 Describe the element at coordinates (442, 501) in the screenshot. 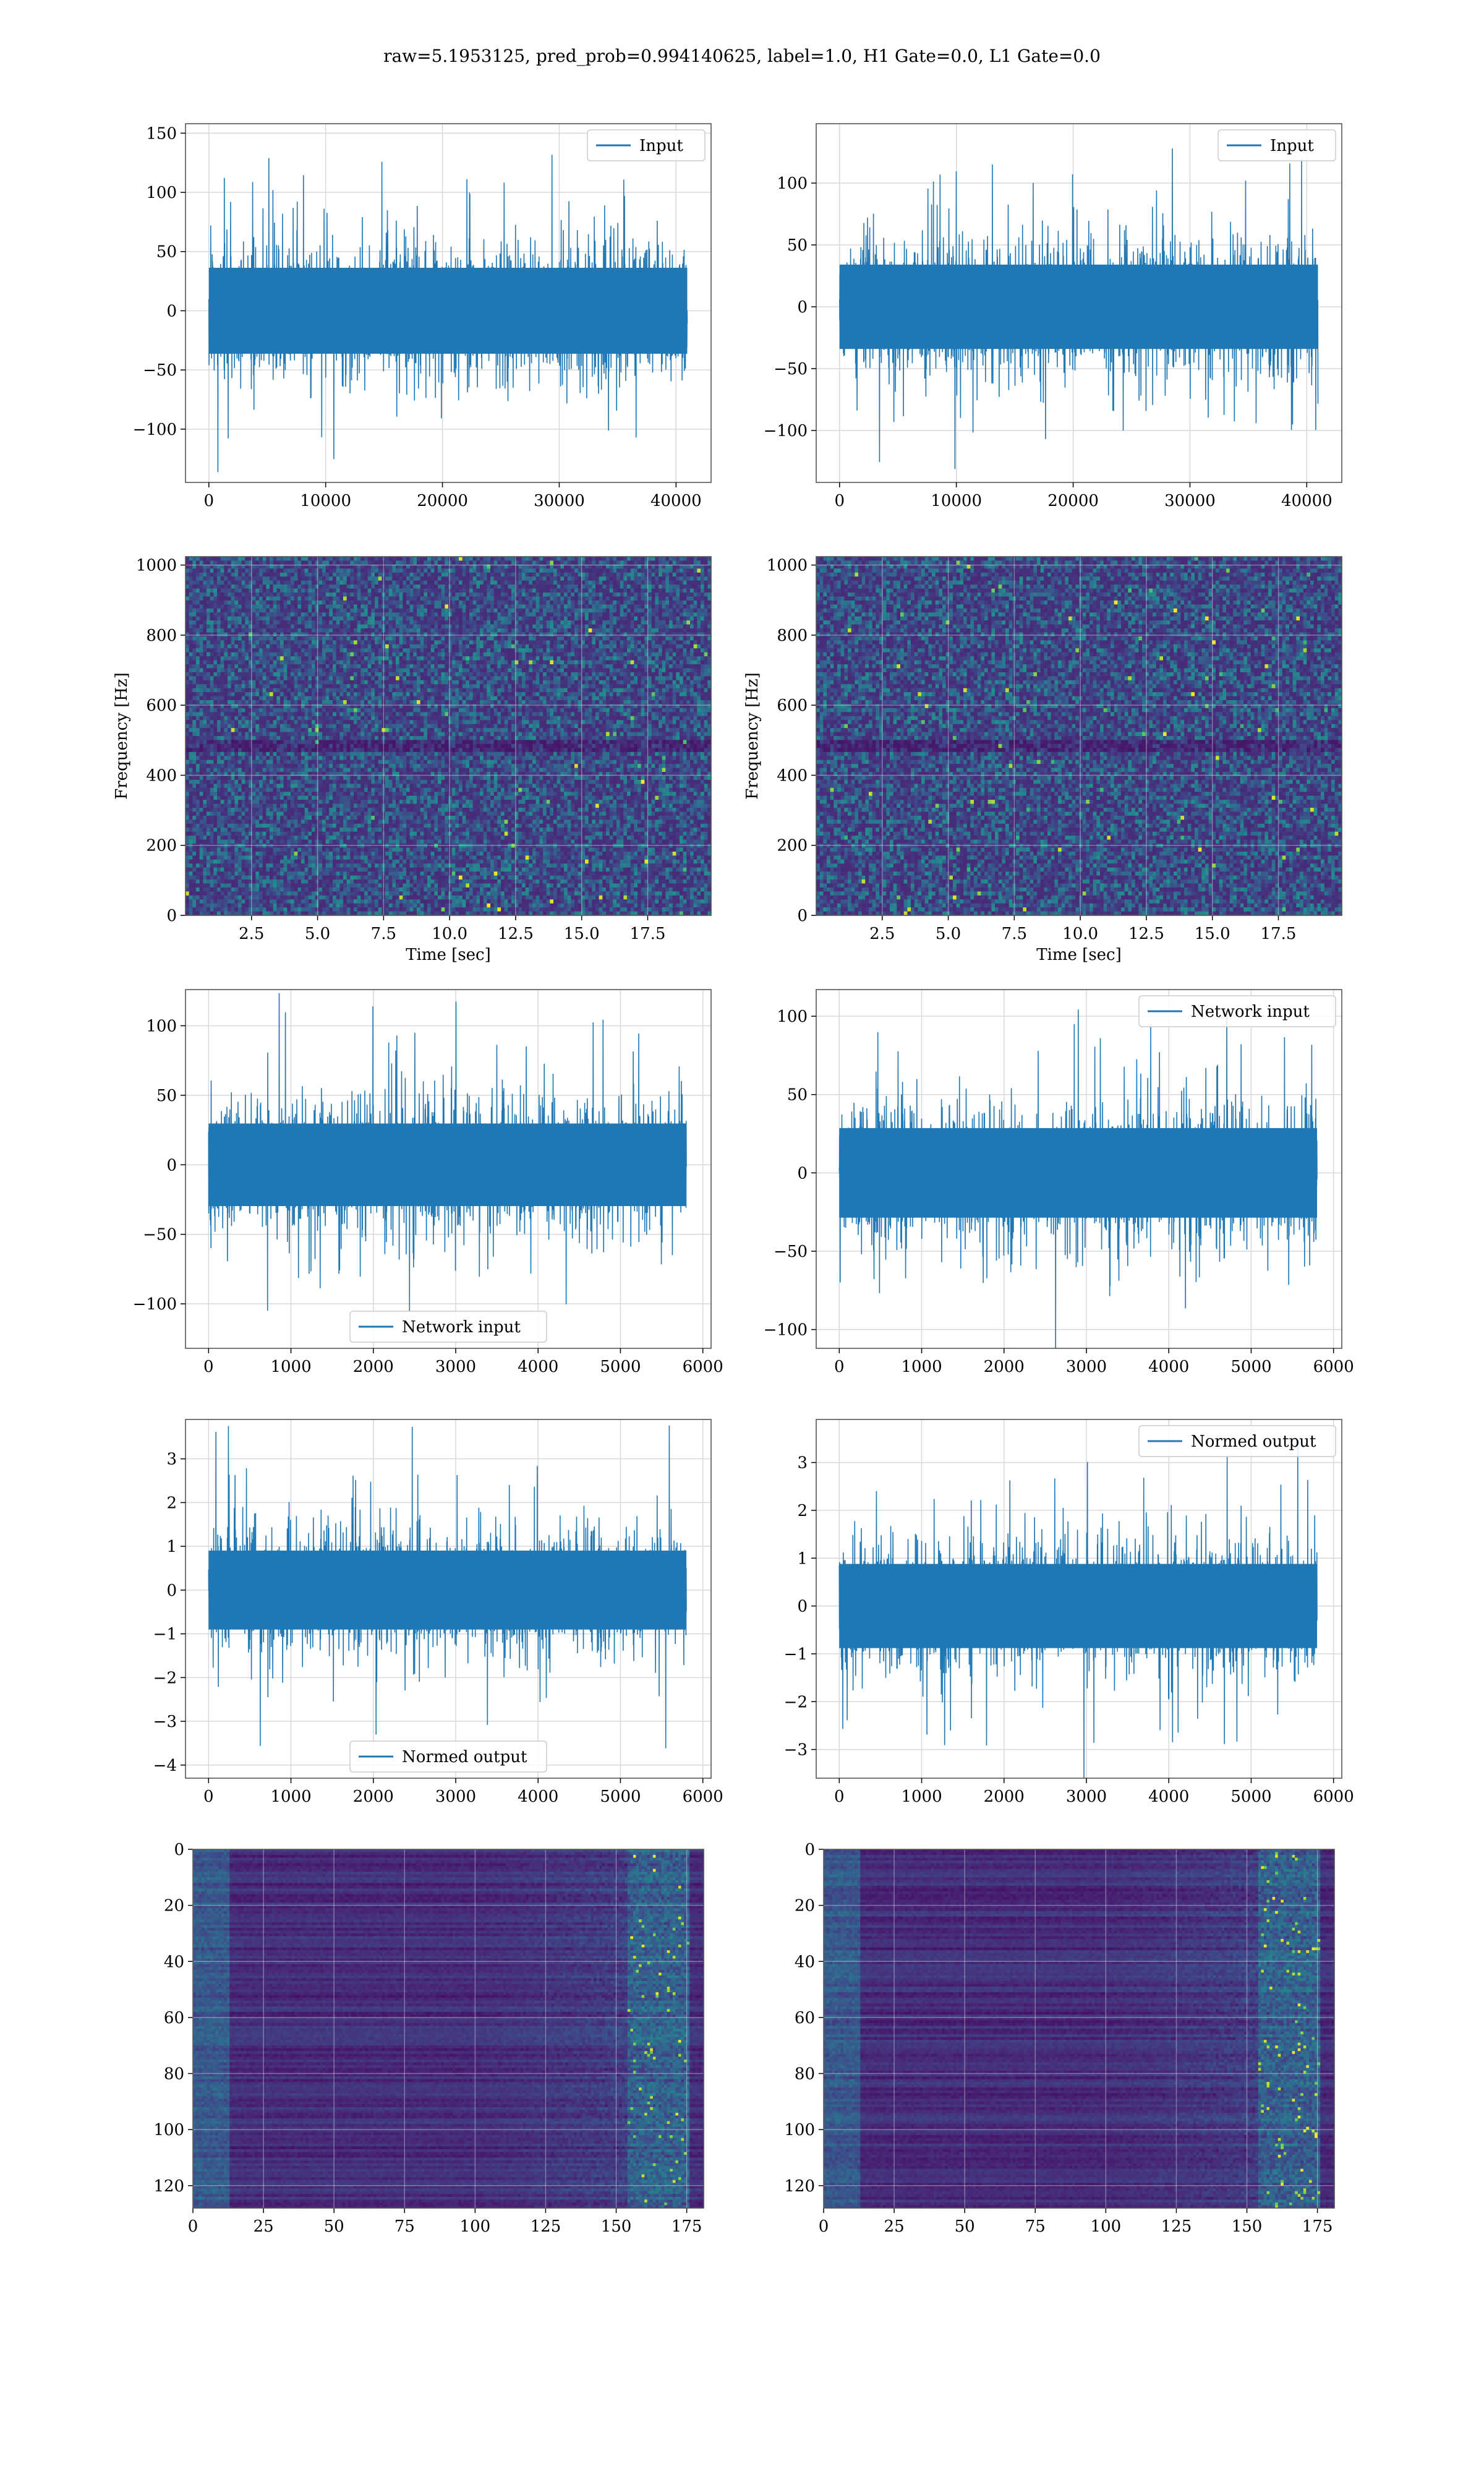

I see `x-tick-label: 20000` at that location.